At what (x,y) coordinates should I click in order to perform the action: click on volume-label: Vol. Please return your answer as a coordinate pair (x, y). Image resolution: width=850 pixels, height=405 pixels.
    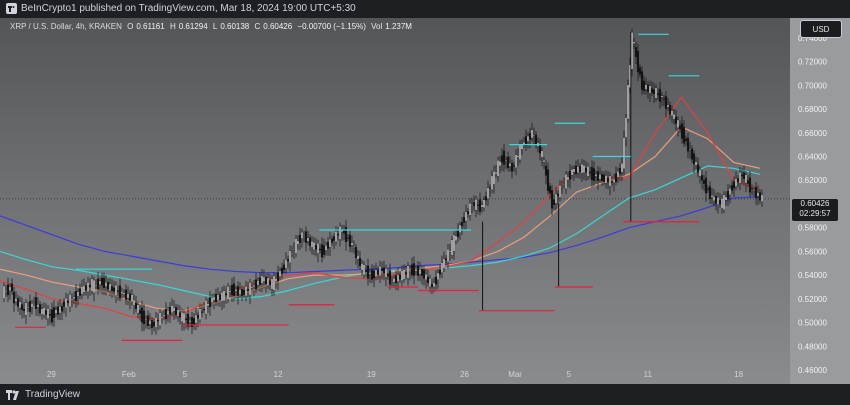
    Looking at the image, I should click on (377, 26).